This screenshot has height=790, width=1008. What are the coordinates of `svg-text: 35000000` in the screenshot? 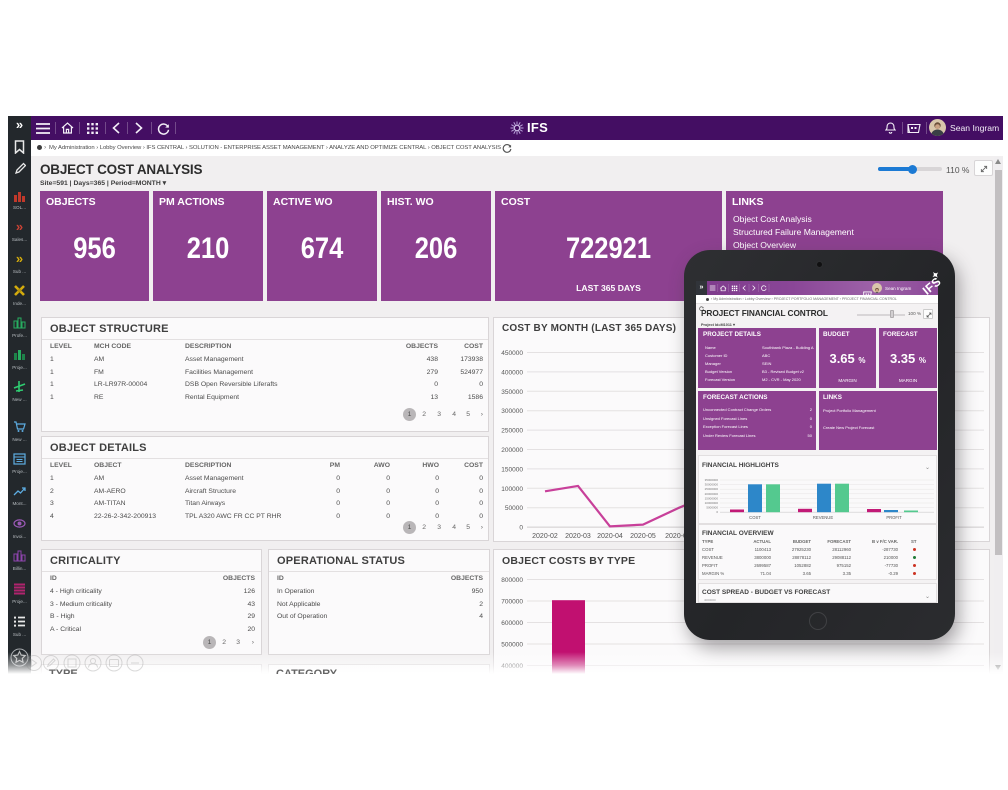 It's located at (712, 480).